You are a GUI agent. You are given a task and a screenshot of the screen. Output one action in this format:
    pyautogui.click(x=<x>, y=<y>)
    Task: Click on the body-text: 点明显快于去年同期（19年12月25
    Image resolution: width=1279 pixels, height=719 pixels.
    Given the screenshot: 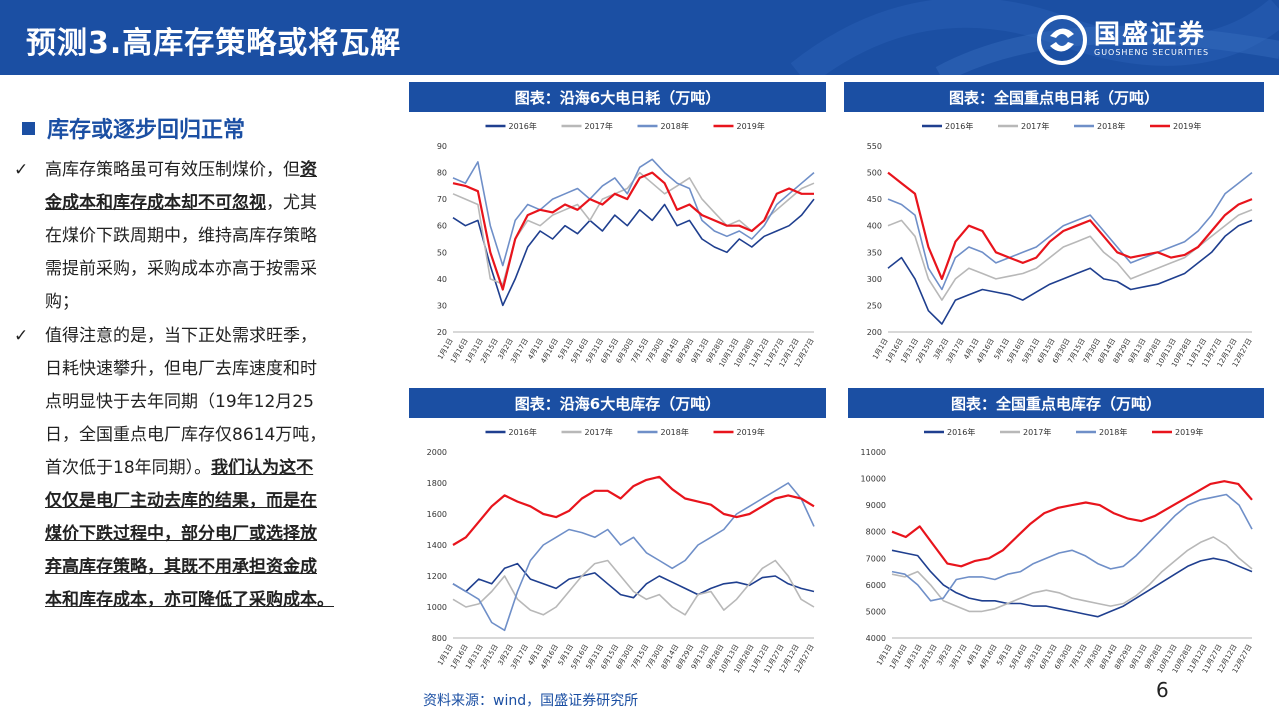 What is the action you would take?
    pyautogui.click(x=179, y=402)
    